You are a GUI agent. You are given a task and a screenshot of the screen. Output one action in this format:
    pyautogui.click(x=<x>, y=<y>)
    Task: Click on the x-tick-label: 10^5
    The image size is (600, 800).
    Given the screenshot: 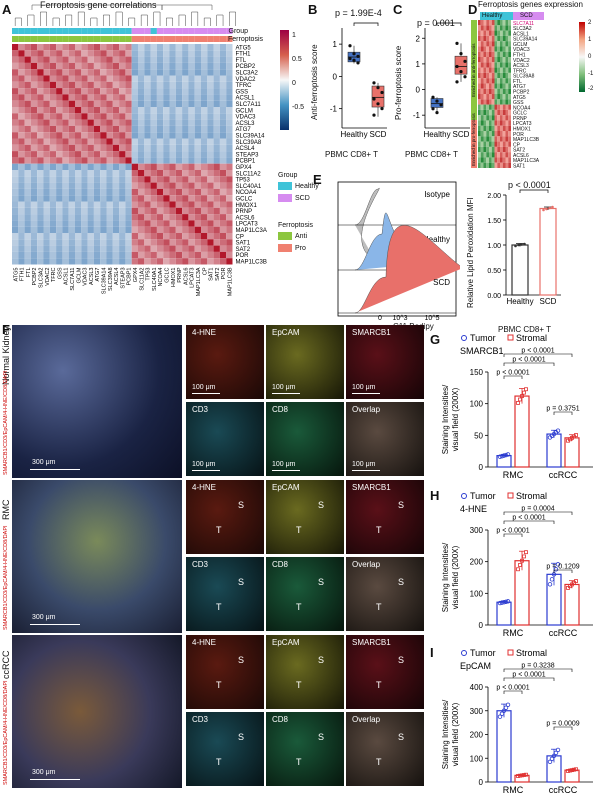 What is the action you would take?
    pyautogui.click(x=432, y=317)
    